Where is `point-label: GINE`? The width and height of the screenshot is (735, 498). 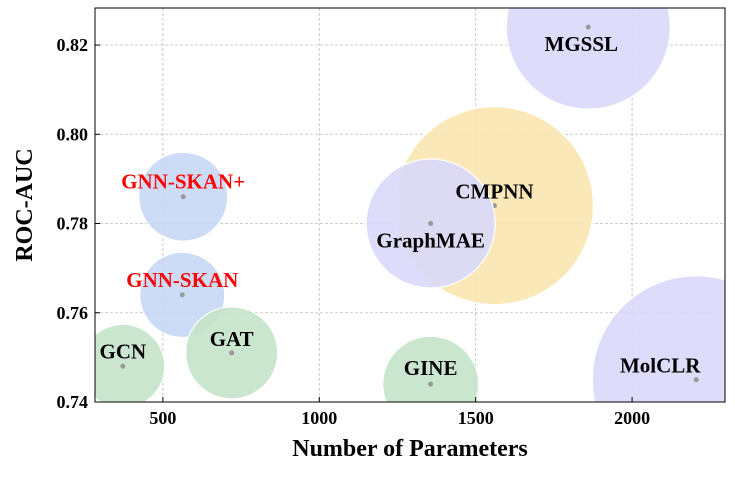 point-label: GINE is located at coordinates (431, 368).